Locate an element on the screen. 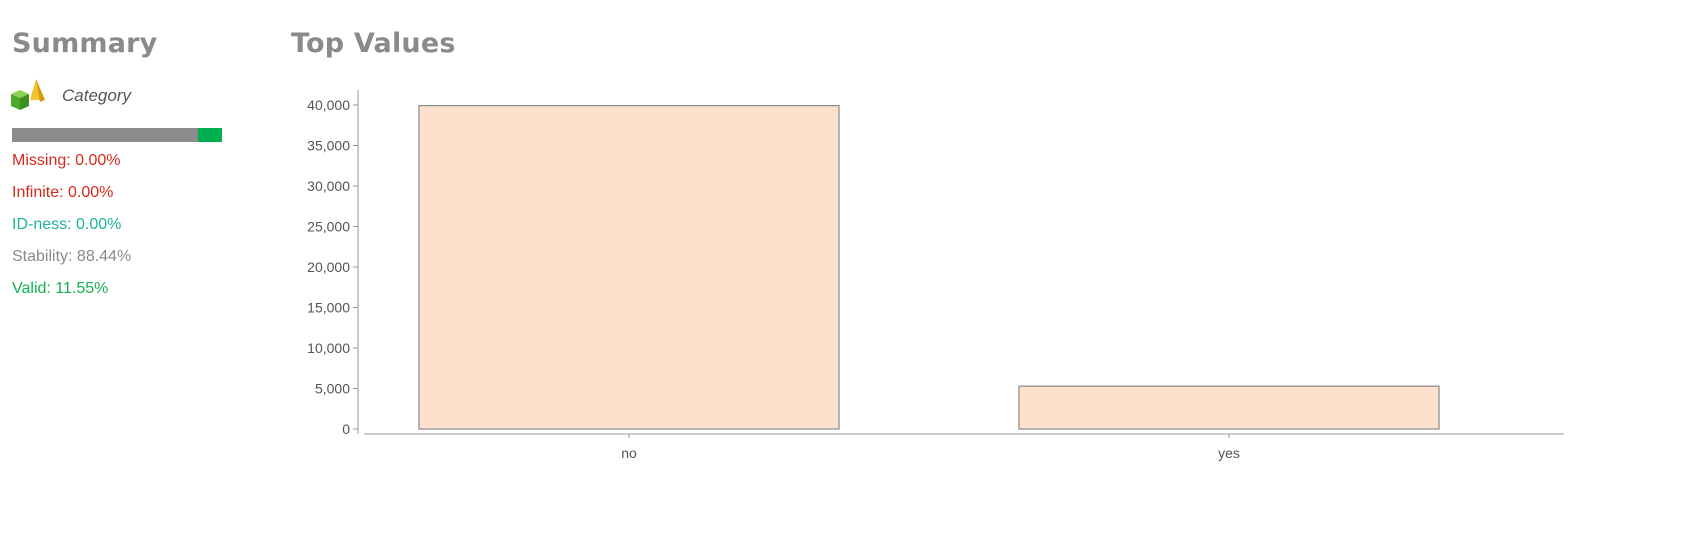 The width and height of the screenshot is (1684, 541). attribute-type-label: Category is located at coordinates (96, 96).